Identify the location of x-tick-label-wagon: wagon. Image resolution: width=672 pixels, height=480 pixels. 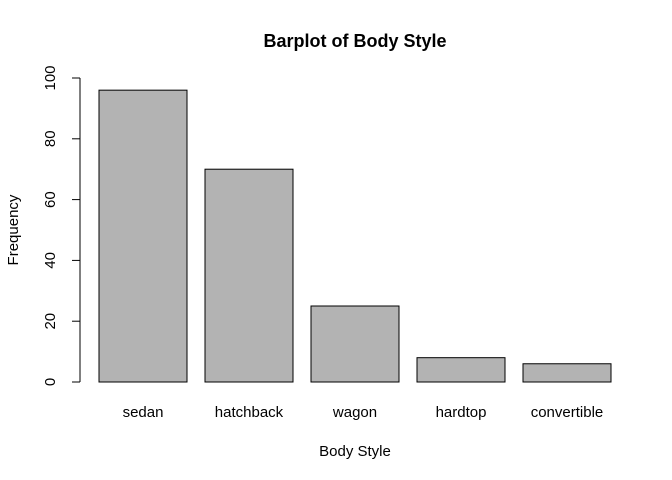
(354, 412).